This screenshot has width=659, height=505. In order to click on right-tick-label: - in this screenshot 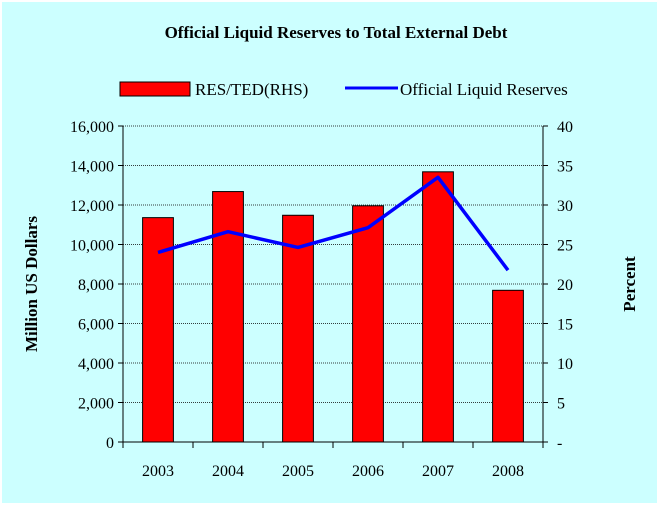, I will do `click(559, 443)`.